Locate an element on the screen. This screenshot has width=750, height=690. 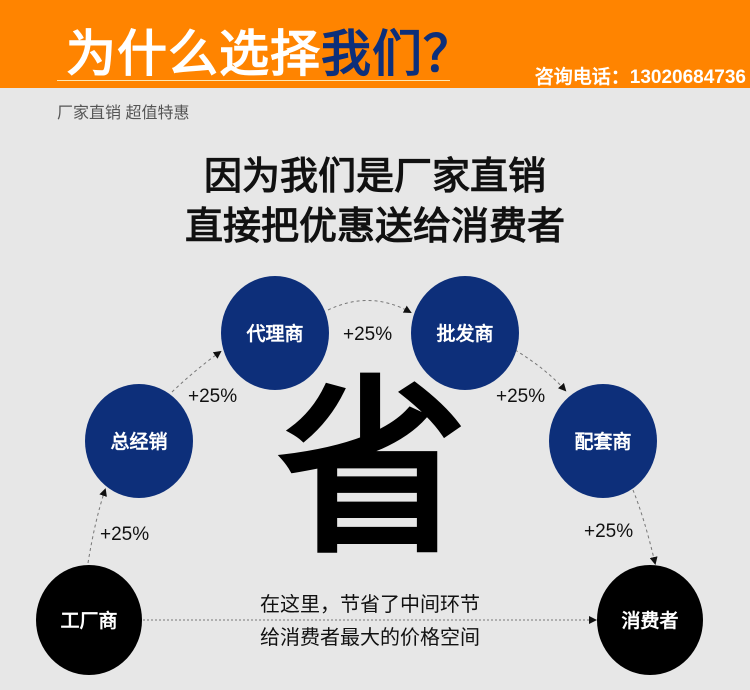
node-wholesaler: 批发商 is located at coordinates (465, 333).